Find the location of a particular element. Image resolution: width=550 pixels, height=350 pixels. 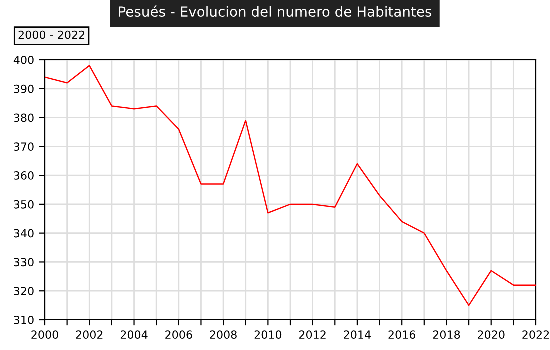

y-tick-label: 400 is located at coordinates (24, 60).